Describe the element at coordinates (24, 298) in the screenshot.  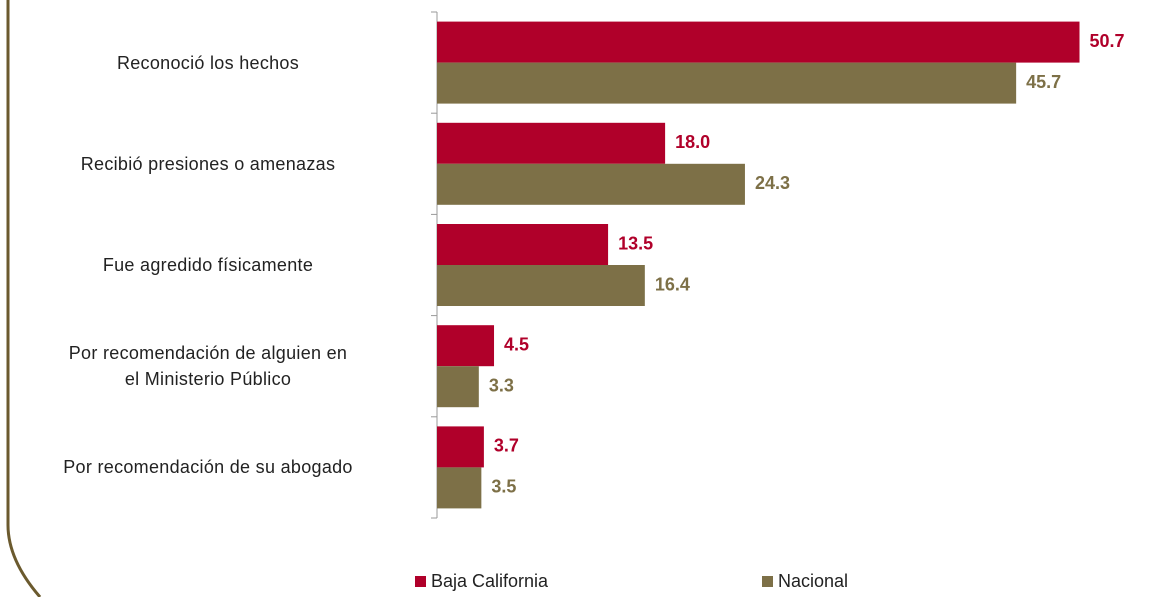
I see `frame` at that location.